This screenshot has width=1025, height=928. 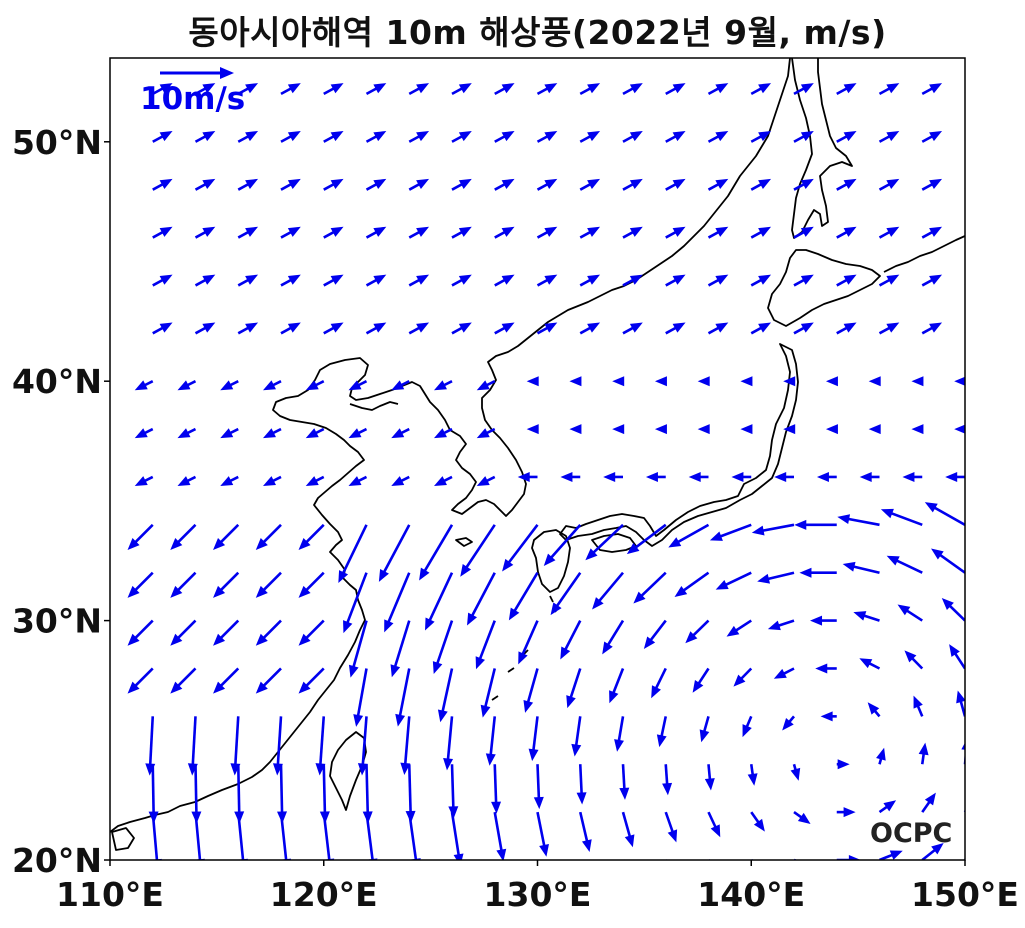 I want to click on coastline-kyushu, so click(x=551, y=561).